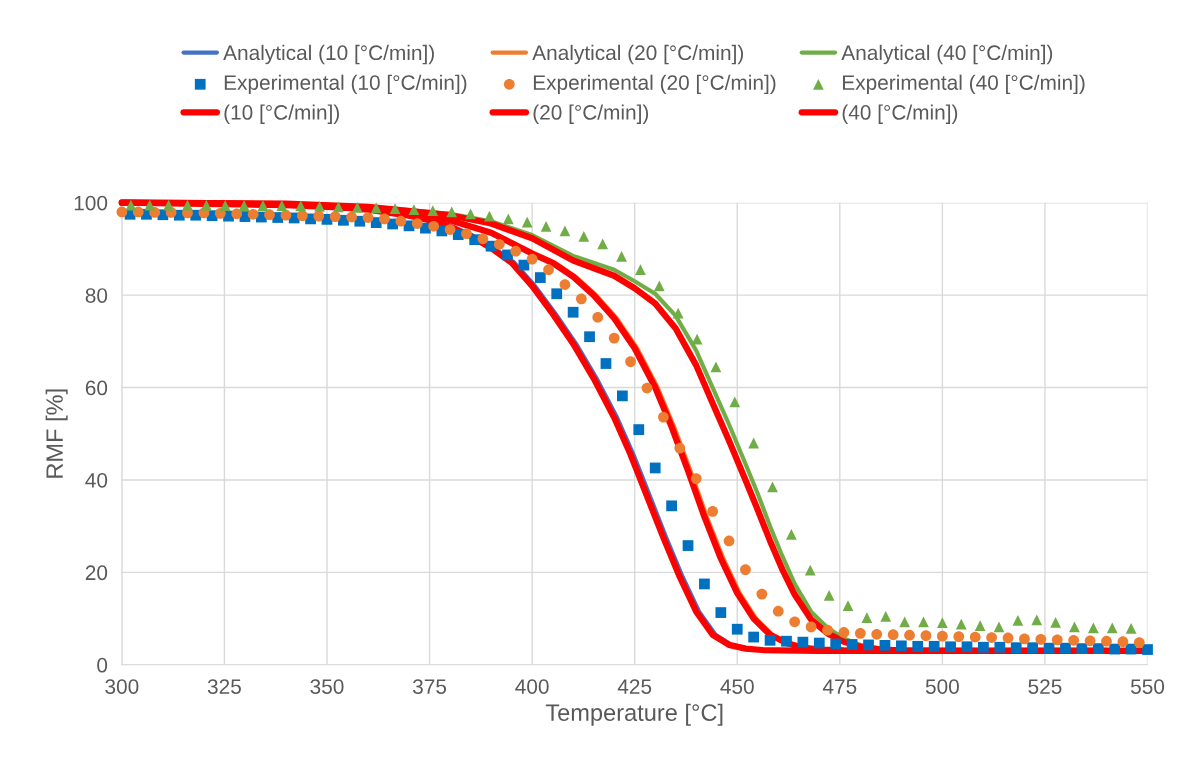  Describe the element at coordinates (900, 114) in the screenshot. I see `legend-label: (40 [°C/min])` at that location.